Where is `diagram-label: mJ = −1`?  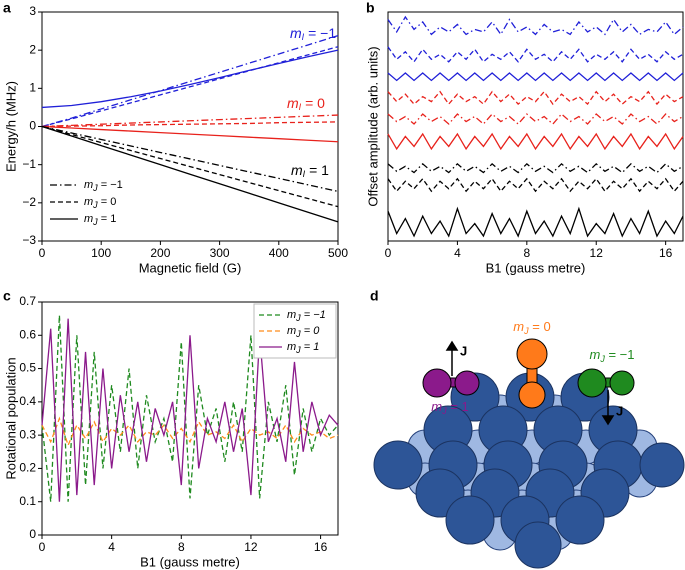
diagram-label: mJ = −1 is located at coordinates (612, 355).